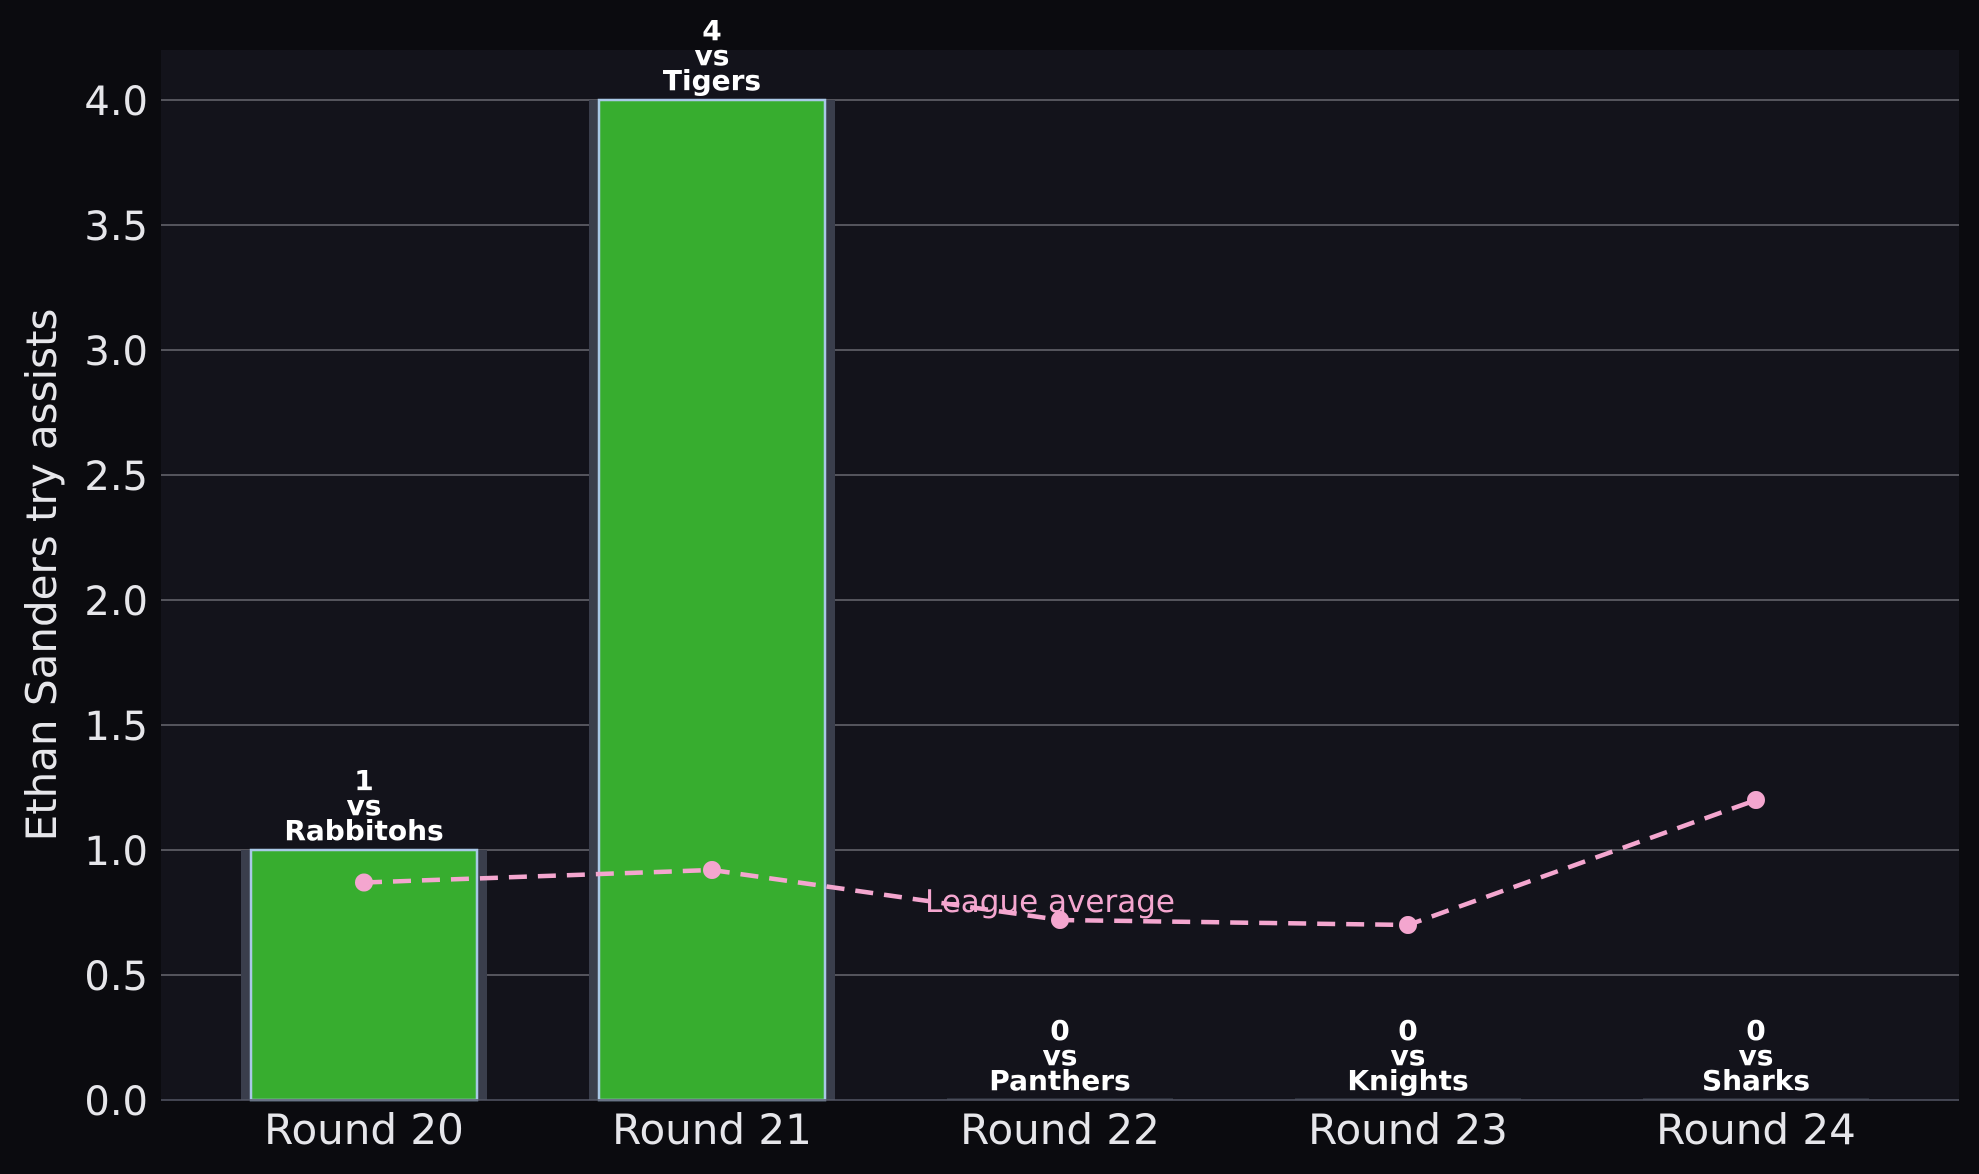  I want to click on y-tick-label: 4.0, so click(116, 102).